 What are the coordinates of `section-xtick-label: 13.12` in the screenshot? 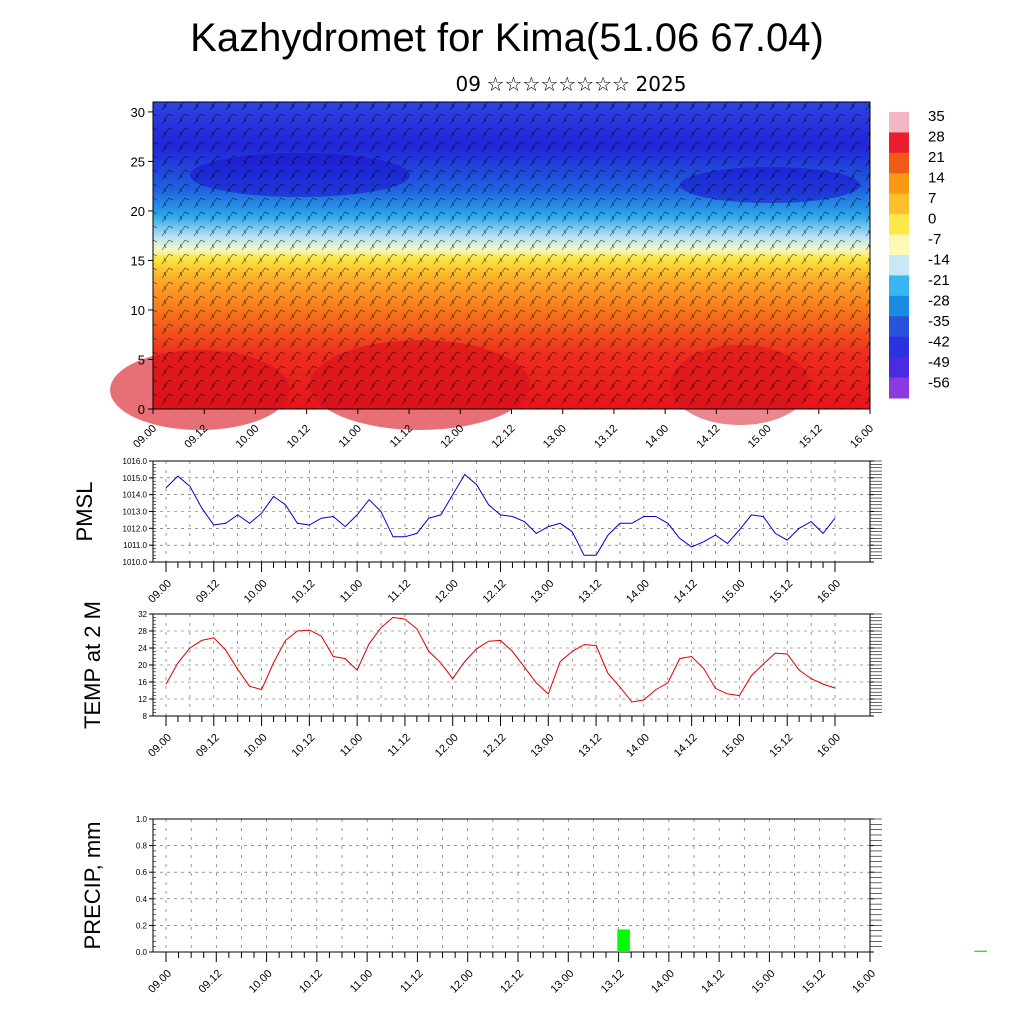 It's located at (606, 437).